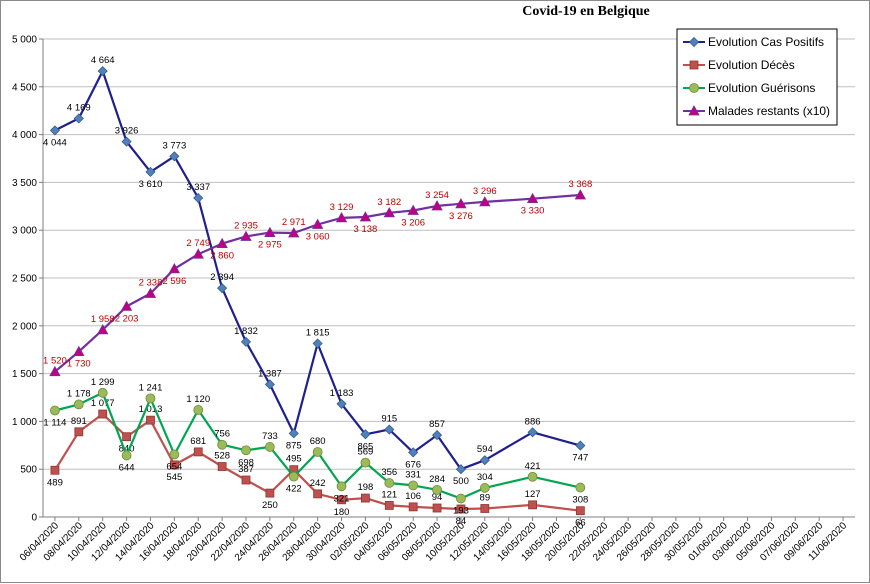 The height and width of the screenshot is (584, 870). Describe the element at coordinates (55, 361) in the screenshot. I see `data-label: 1 520` at that location.